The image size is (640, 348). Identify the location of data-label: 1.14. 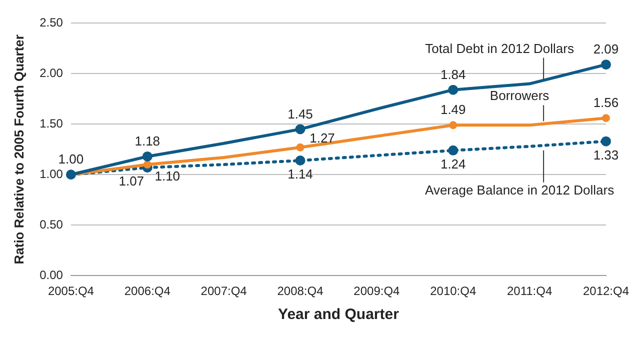
(300, 174).